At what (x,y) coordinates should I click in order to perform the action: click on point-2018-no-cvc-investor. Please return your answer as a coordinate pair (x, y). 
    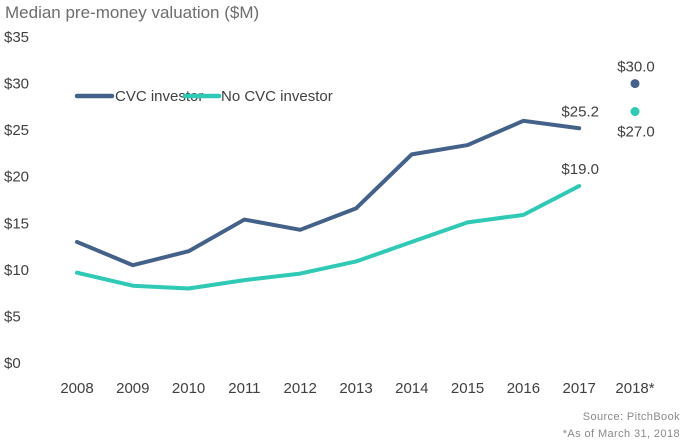
    Looking at the image, I should click on (635, 112).